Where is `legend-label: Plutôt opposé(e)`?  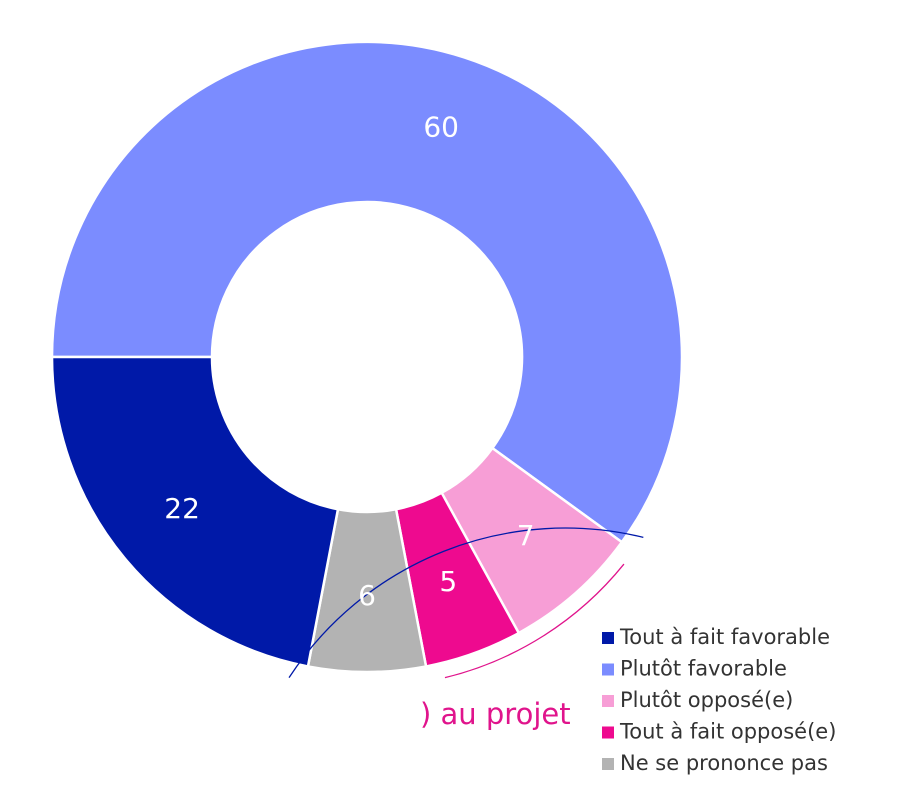
legend-label: Plutôt opposé(e) is located at coordinates (706, 700).